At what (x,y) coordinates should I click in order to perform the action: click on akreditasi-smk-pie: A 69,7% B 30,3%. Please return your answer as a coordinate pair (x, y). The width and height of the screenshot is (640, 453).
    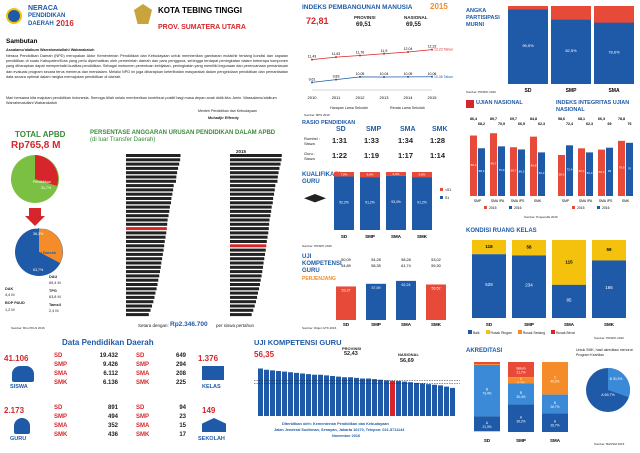
    Looking at the image, I should click on (608, 390).